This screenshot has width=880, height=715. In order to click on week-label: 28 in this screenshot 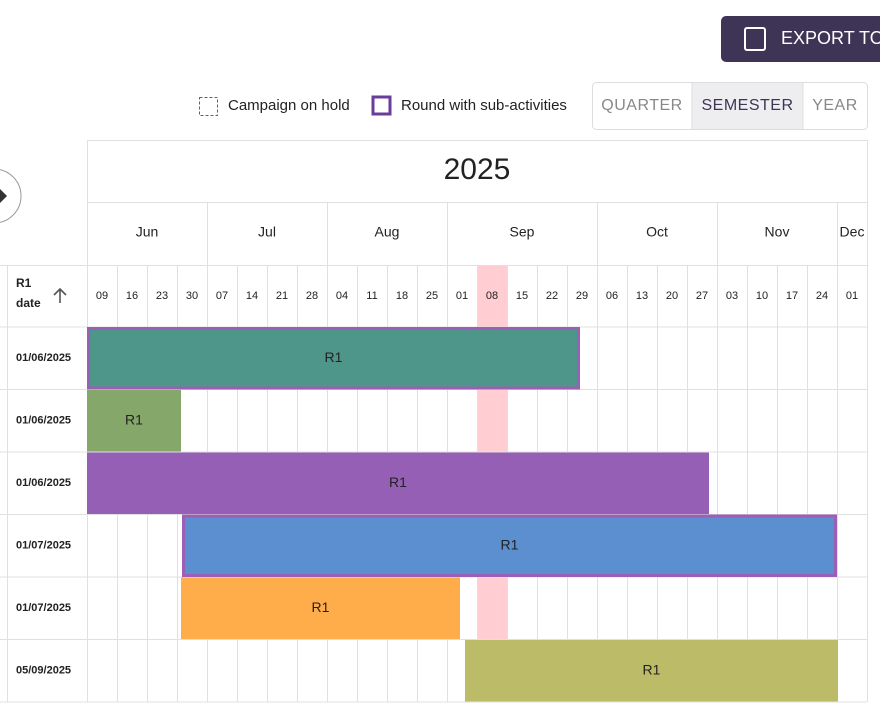, I will do `click(312, 296)`.